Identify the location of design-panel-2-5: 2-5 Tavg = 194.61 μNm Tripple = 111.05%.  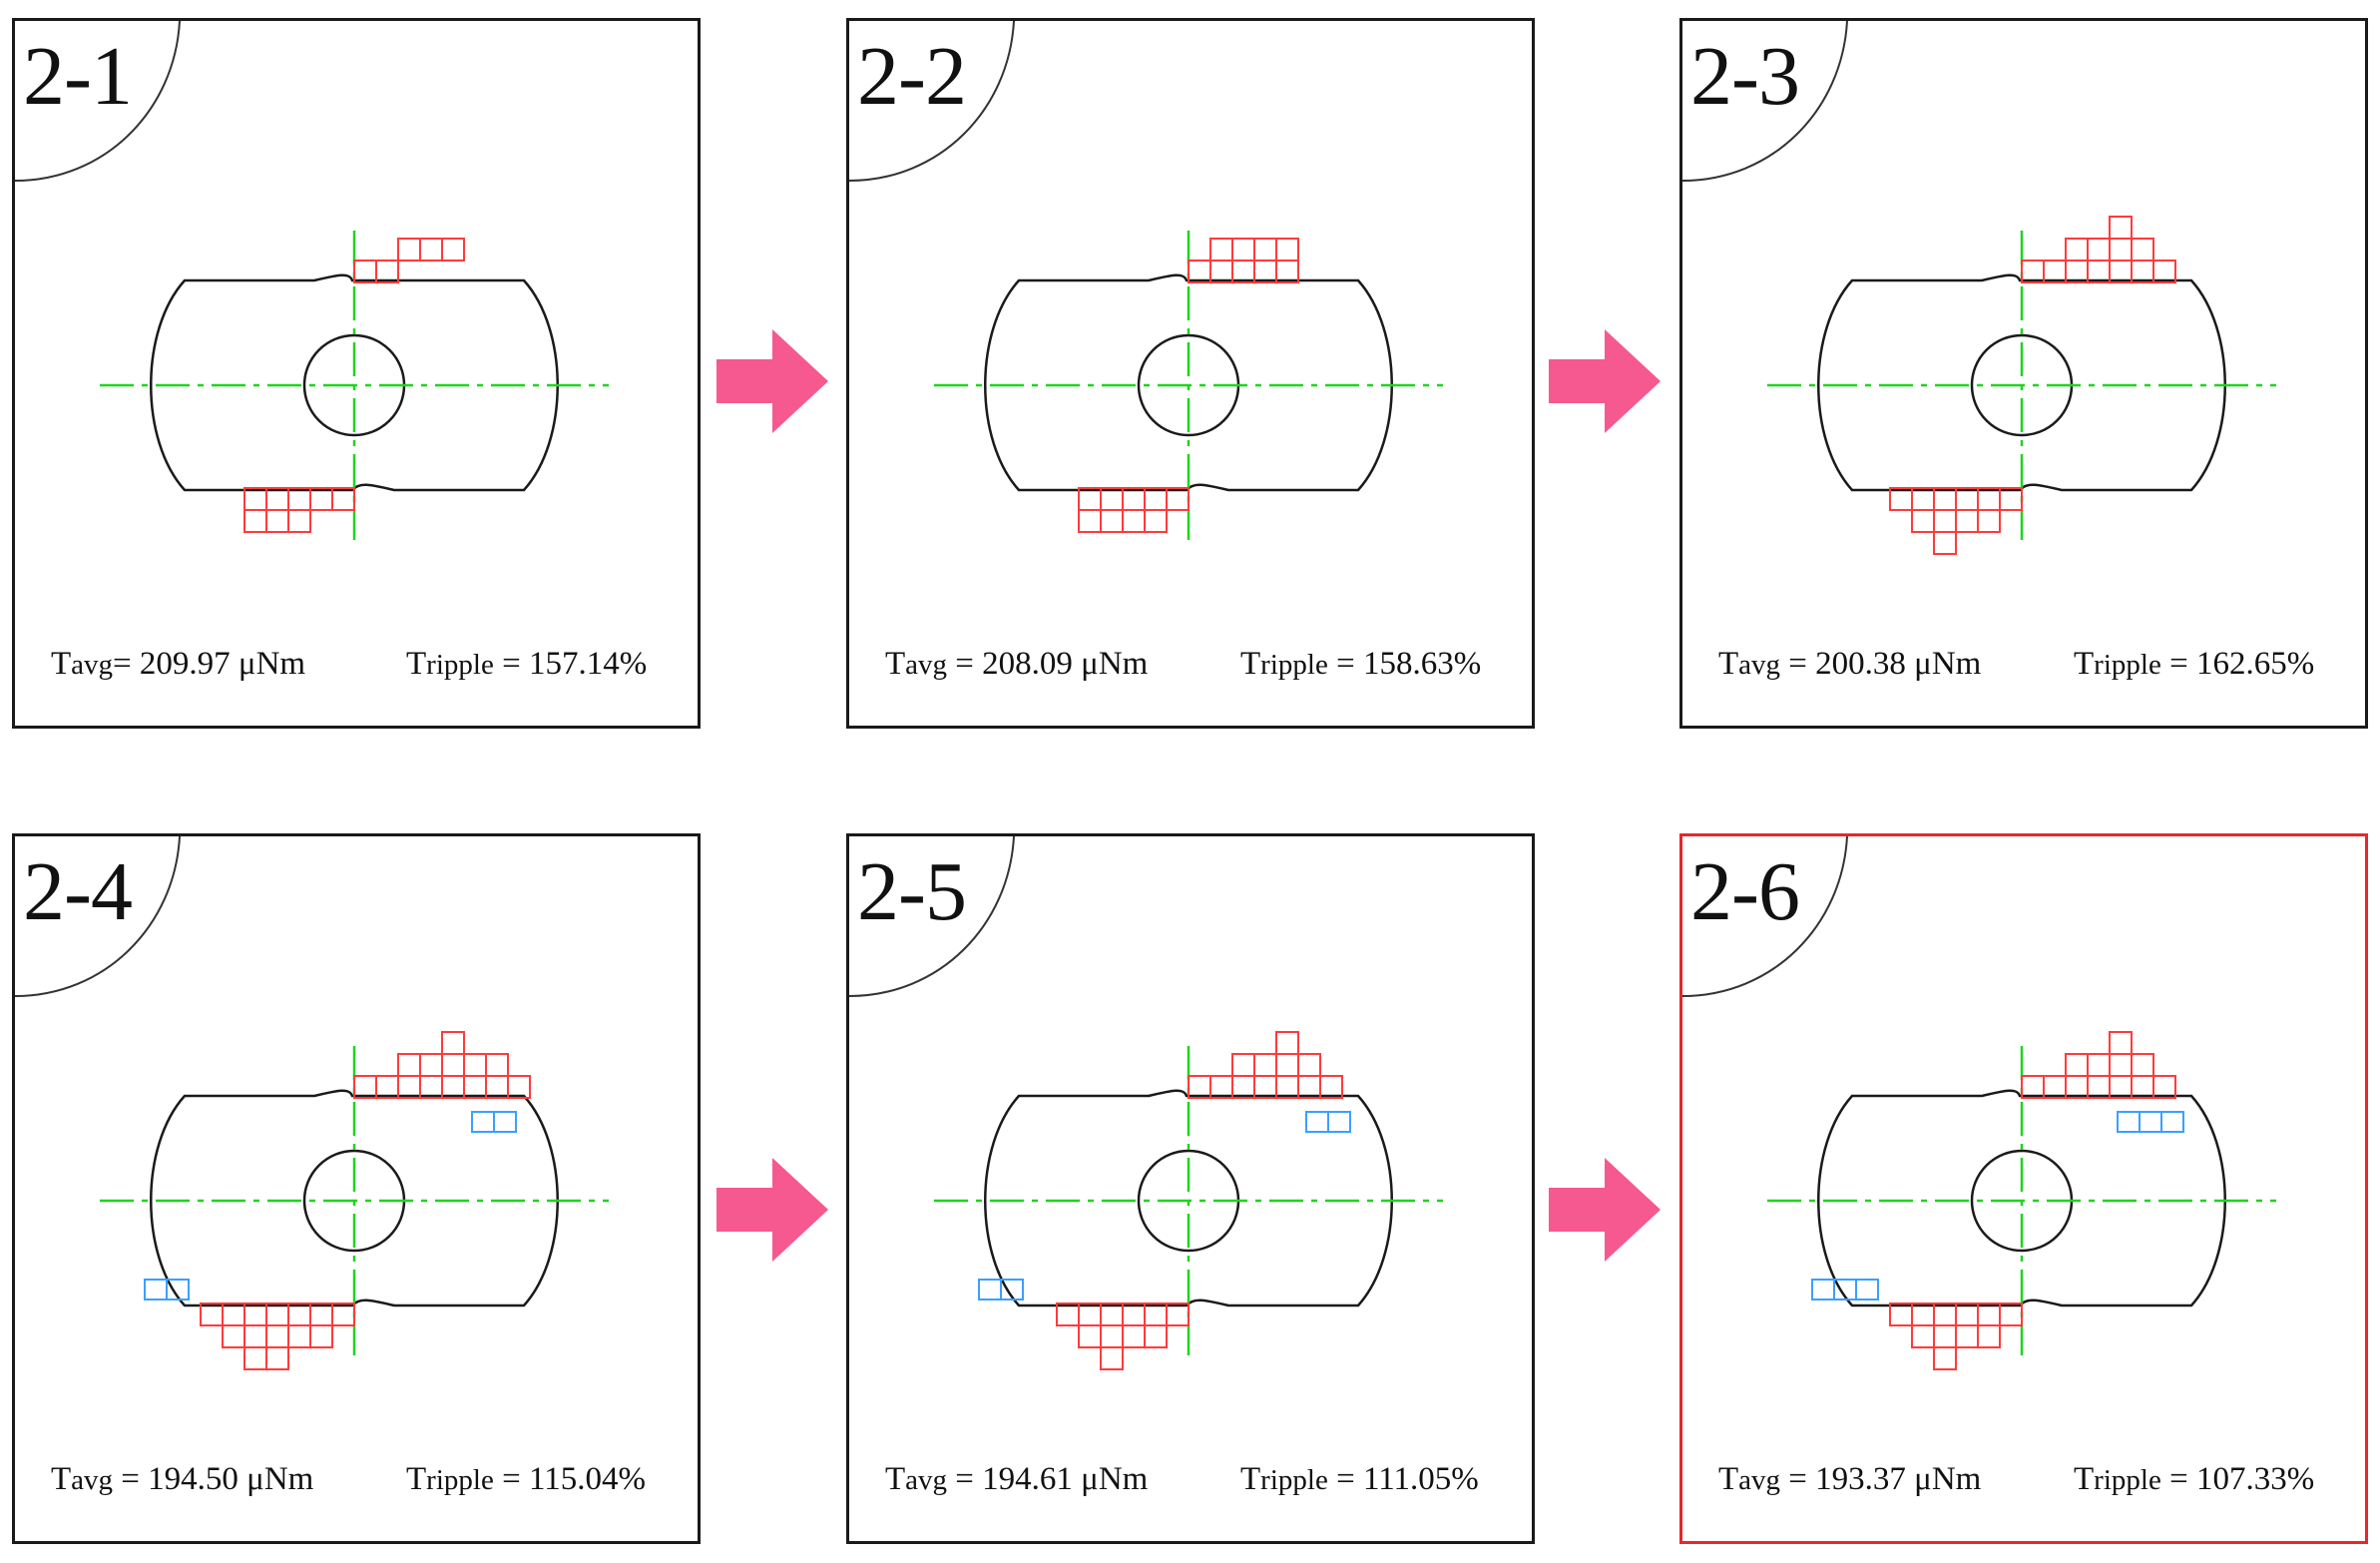
(1190, 1188).